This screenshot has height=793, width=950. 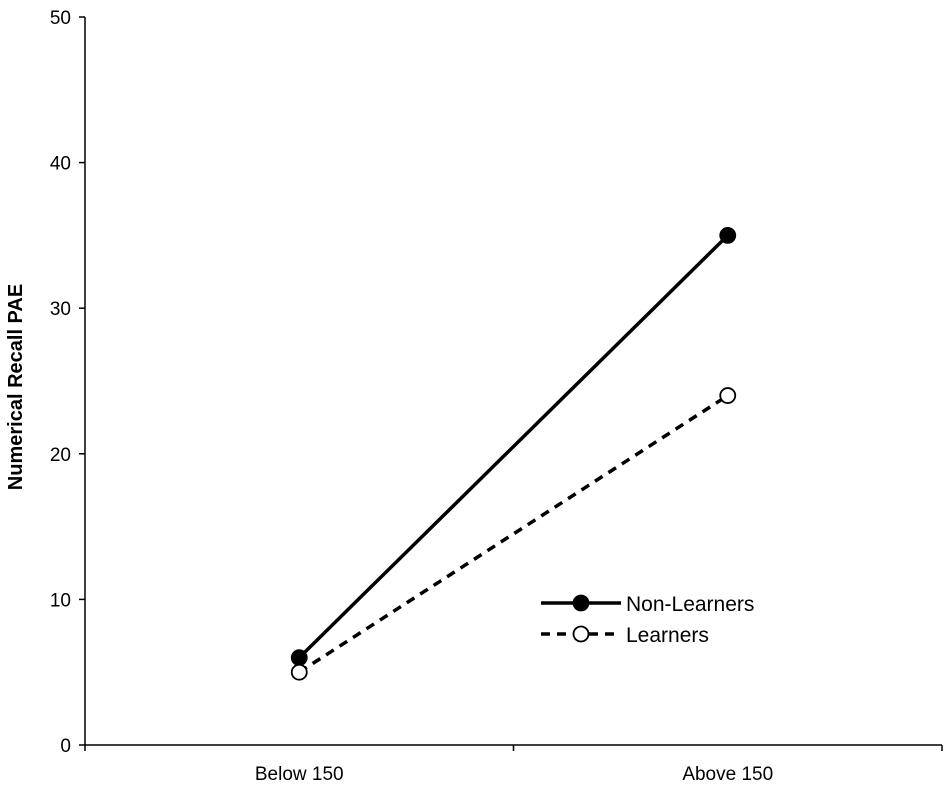 I want to click on y-ticks: 0 10 20 30 40 50, so click(x=67, y=382).